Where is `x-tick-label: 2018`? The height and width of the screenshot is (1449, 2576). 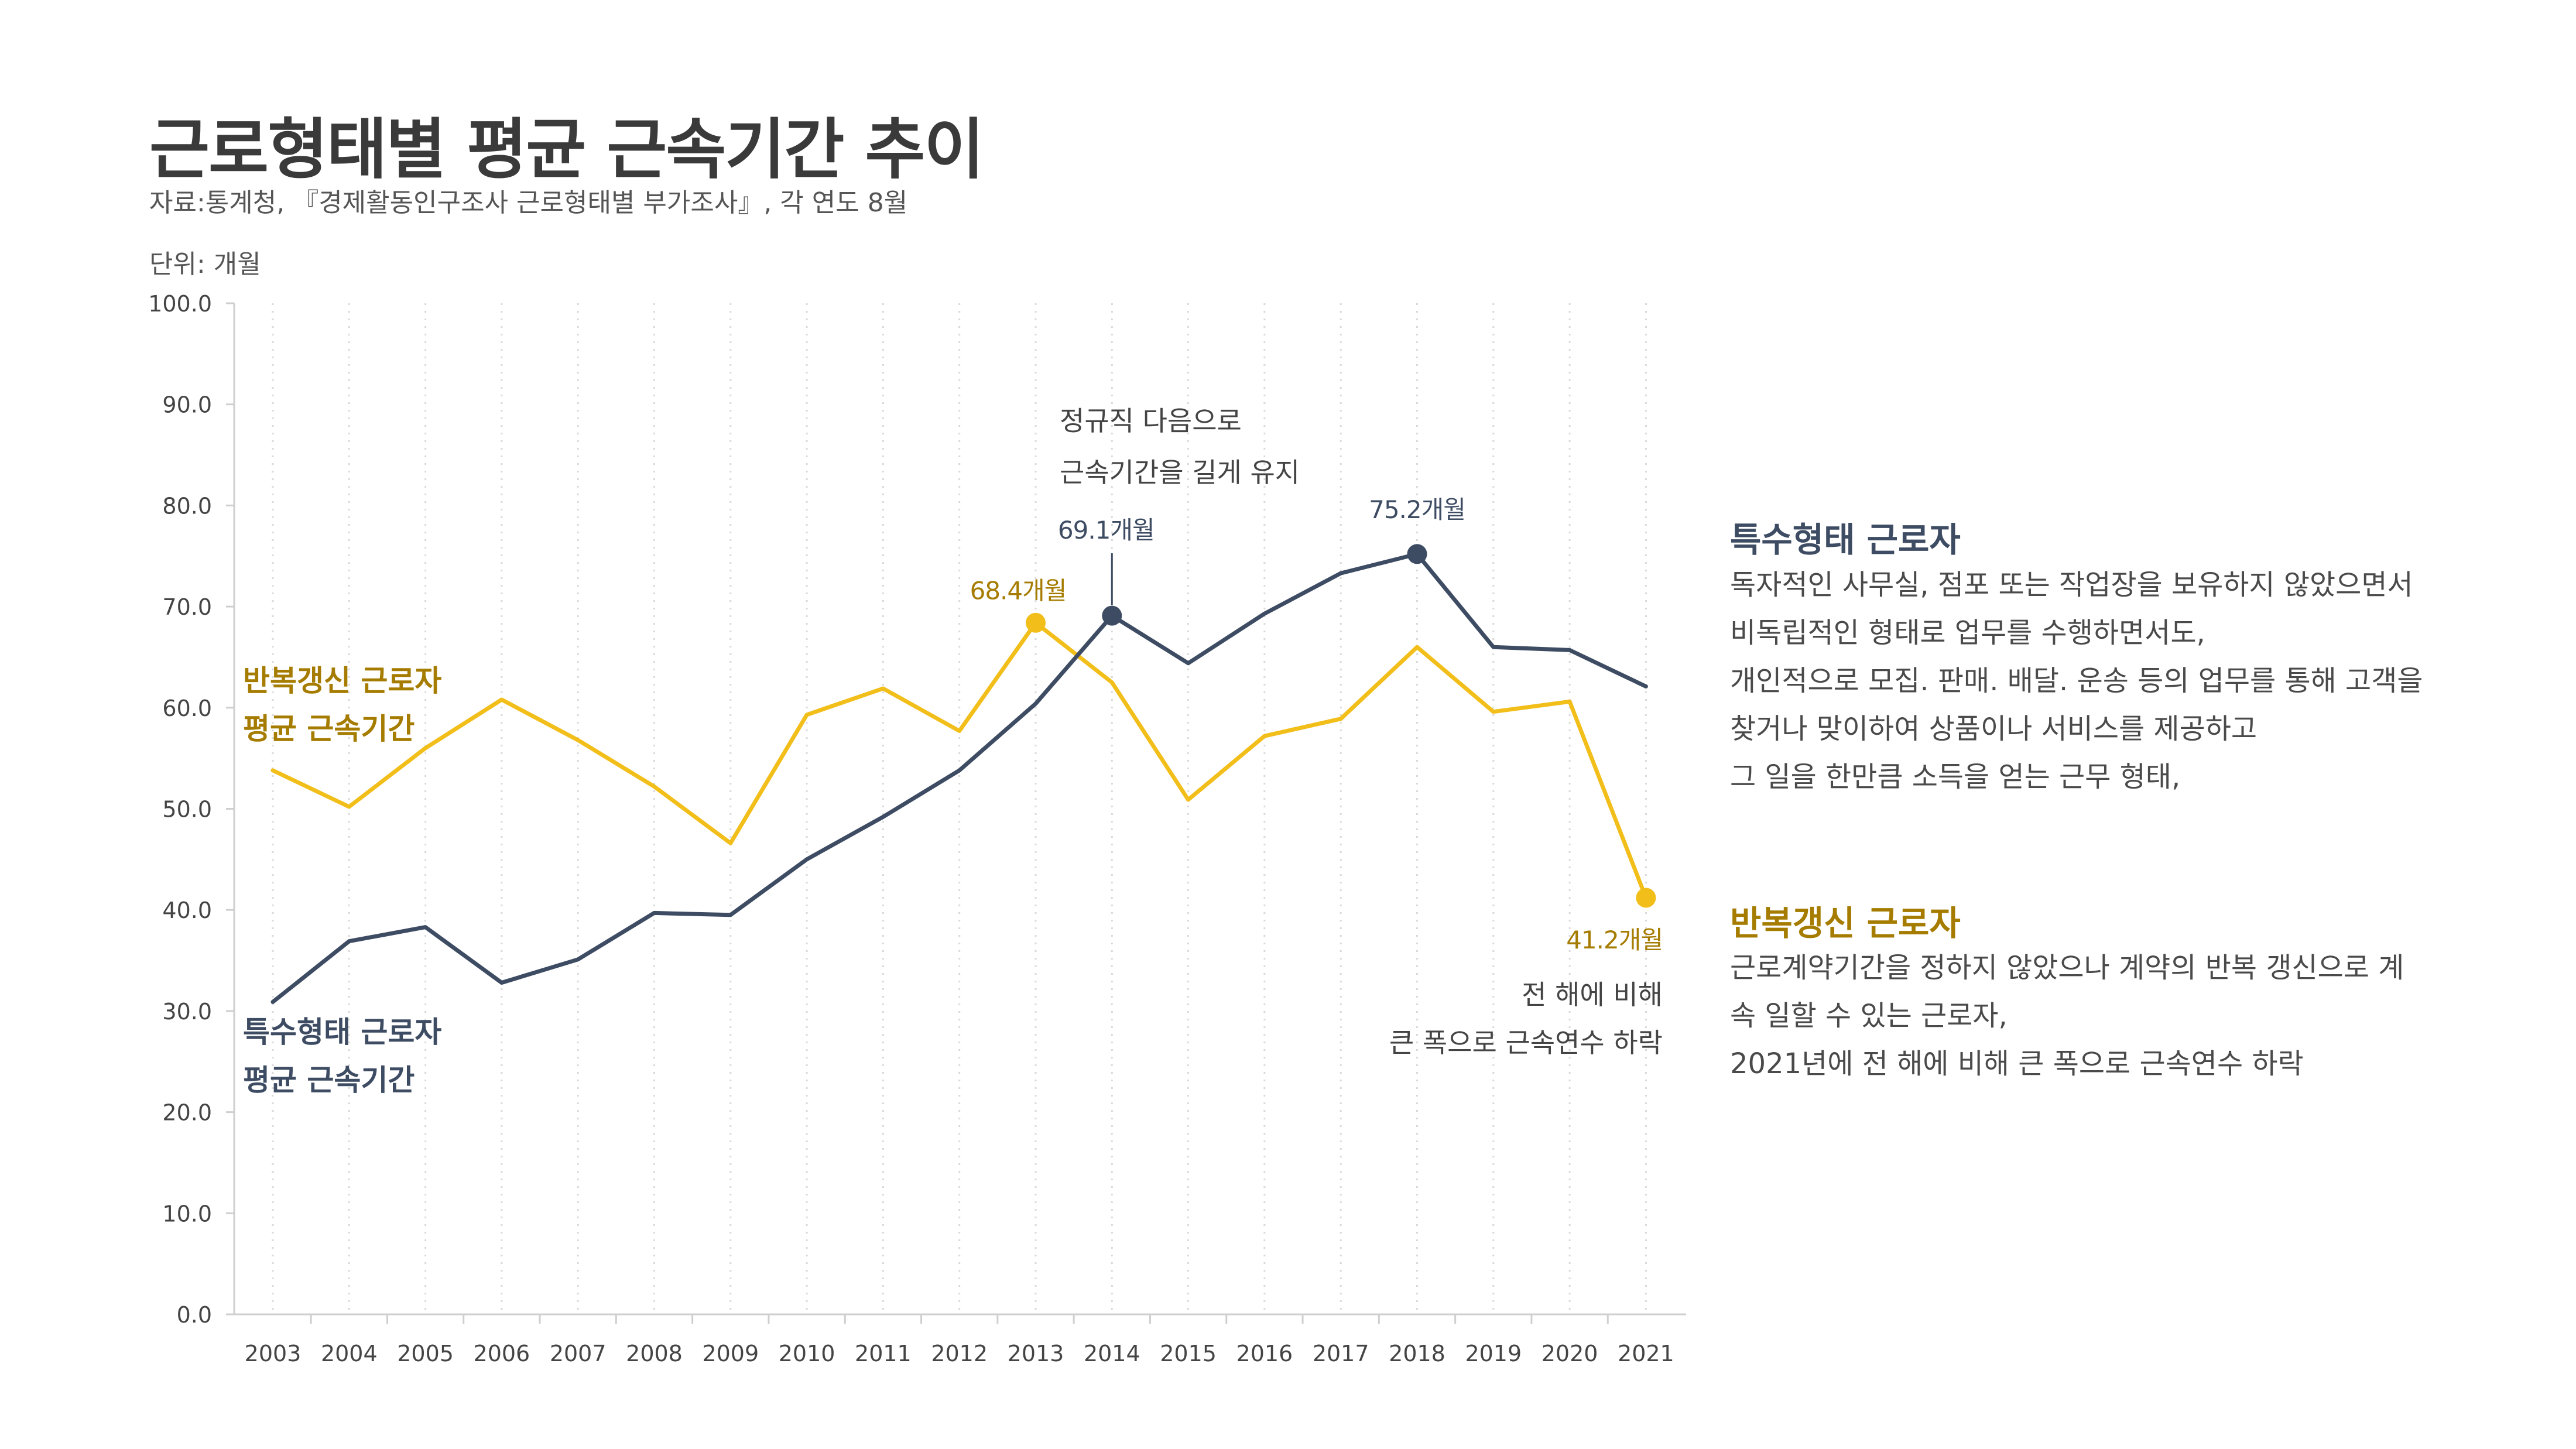
x-tick-label: 2018 is located at coordinates (1417, 1353).